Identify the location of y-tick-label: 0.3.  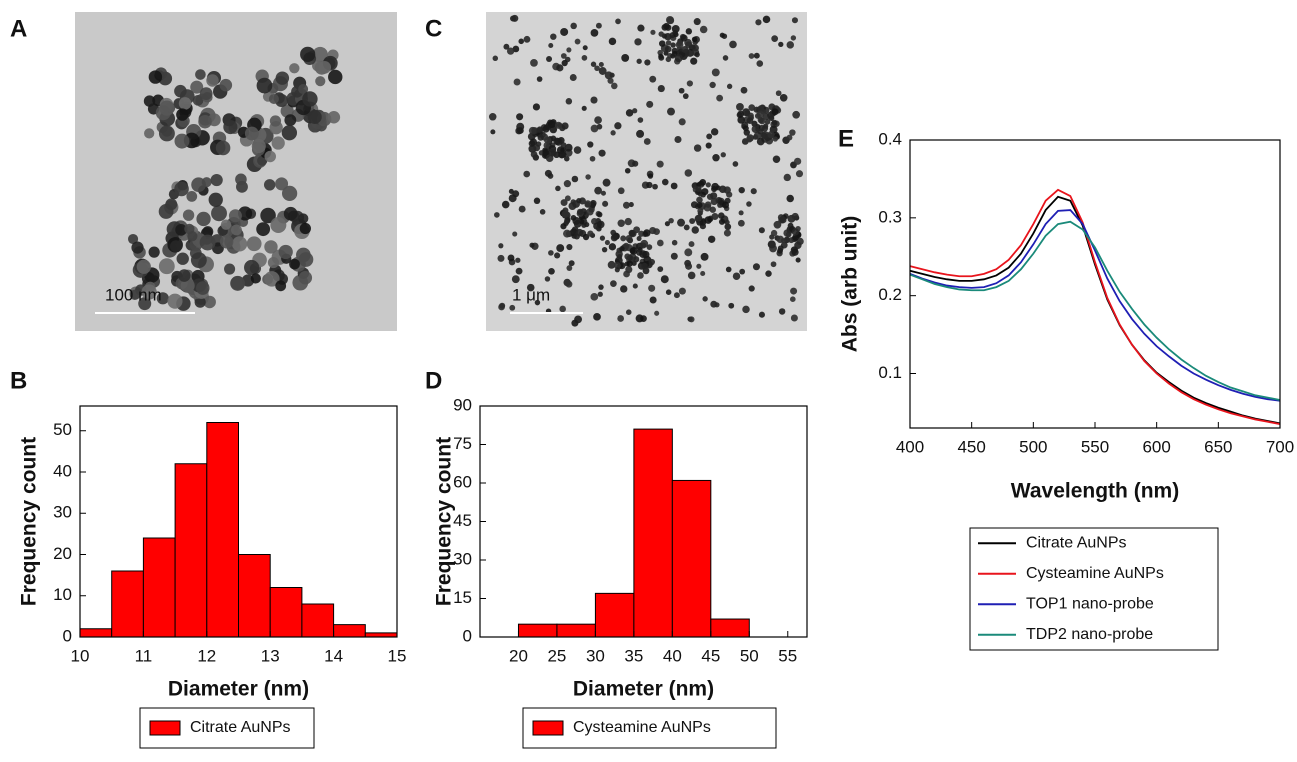
(890, 216).